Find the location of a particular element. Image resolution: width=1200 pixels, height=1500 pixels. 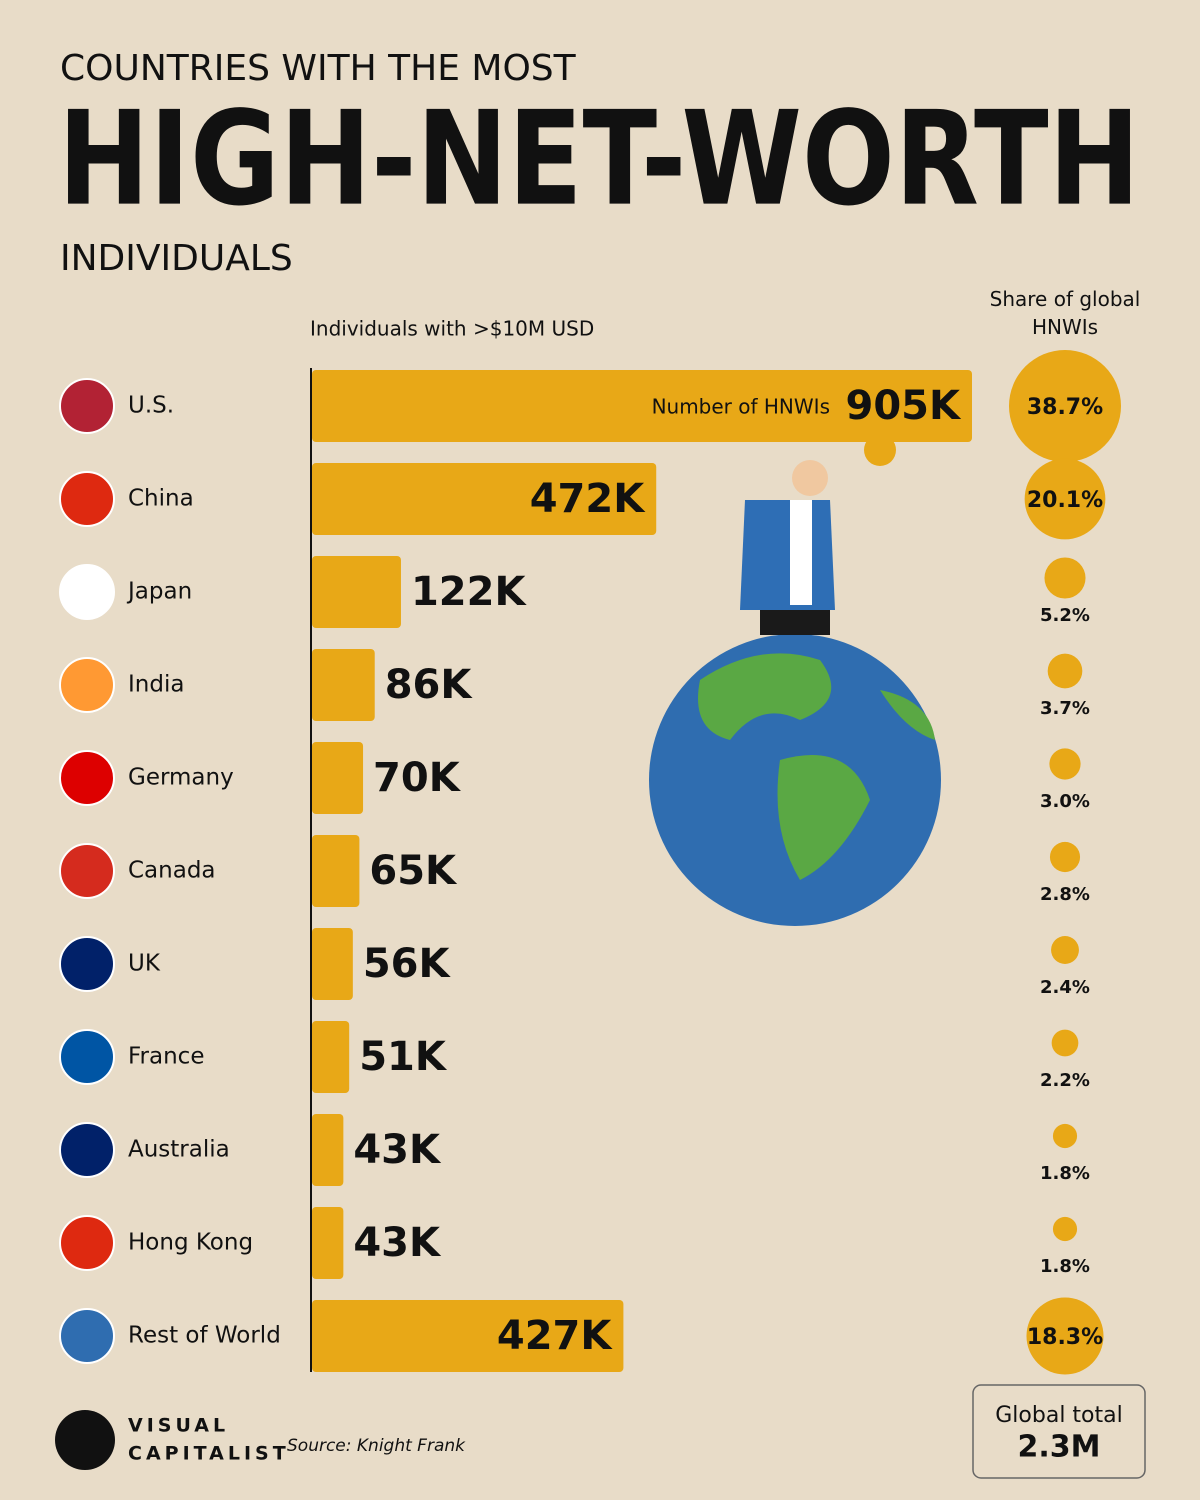

brand: CAPITALIST is located at coordinates (209, 1454).